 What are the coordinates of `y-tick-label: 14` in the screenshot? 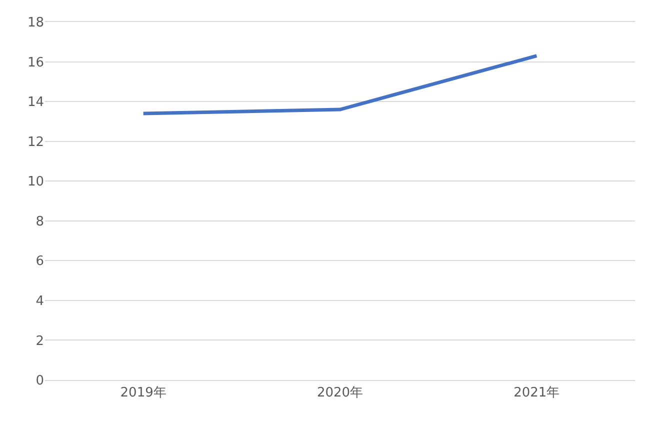 It's located at (35, 102).